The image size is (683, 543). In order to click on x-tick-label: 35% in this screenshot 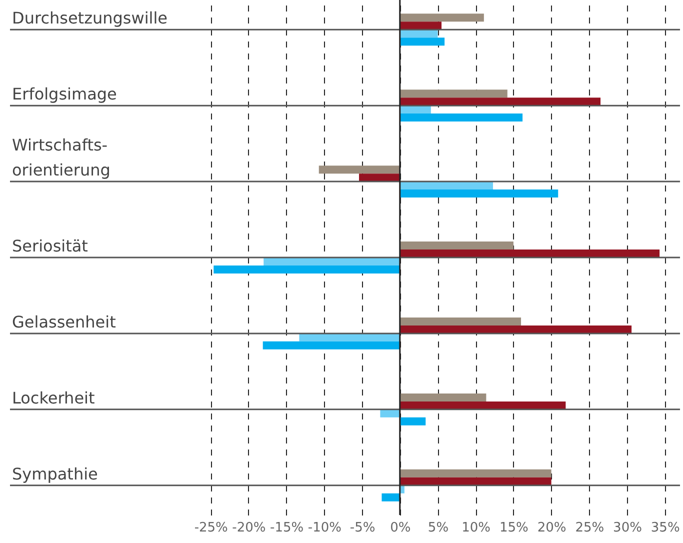, I will do `click(665, 528)`.